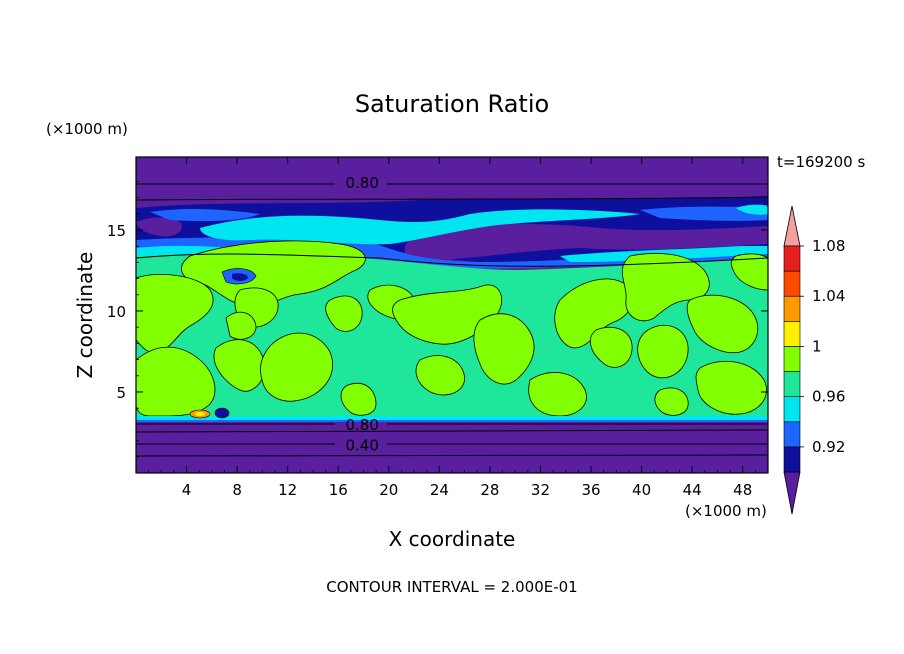 The height and width of the screenshot is (654, 904). I want to click on colorbar-label: 1.08, so click(828, 246).